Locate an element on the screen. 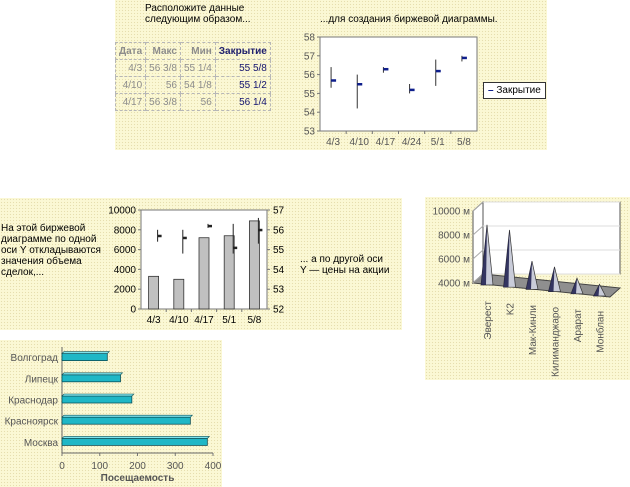  x-tick-label: 200 is located at coordinates (137, 466).